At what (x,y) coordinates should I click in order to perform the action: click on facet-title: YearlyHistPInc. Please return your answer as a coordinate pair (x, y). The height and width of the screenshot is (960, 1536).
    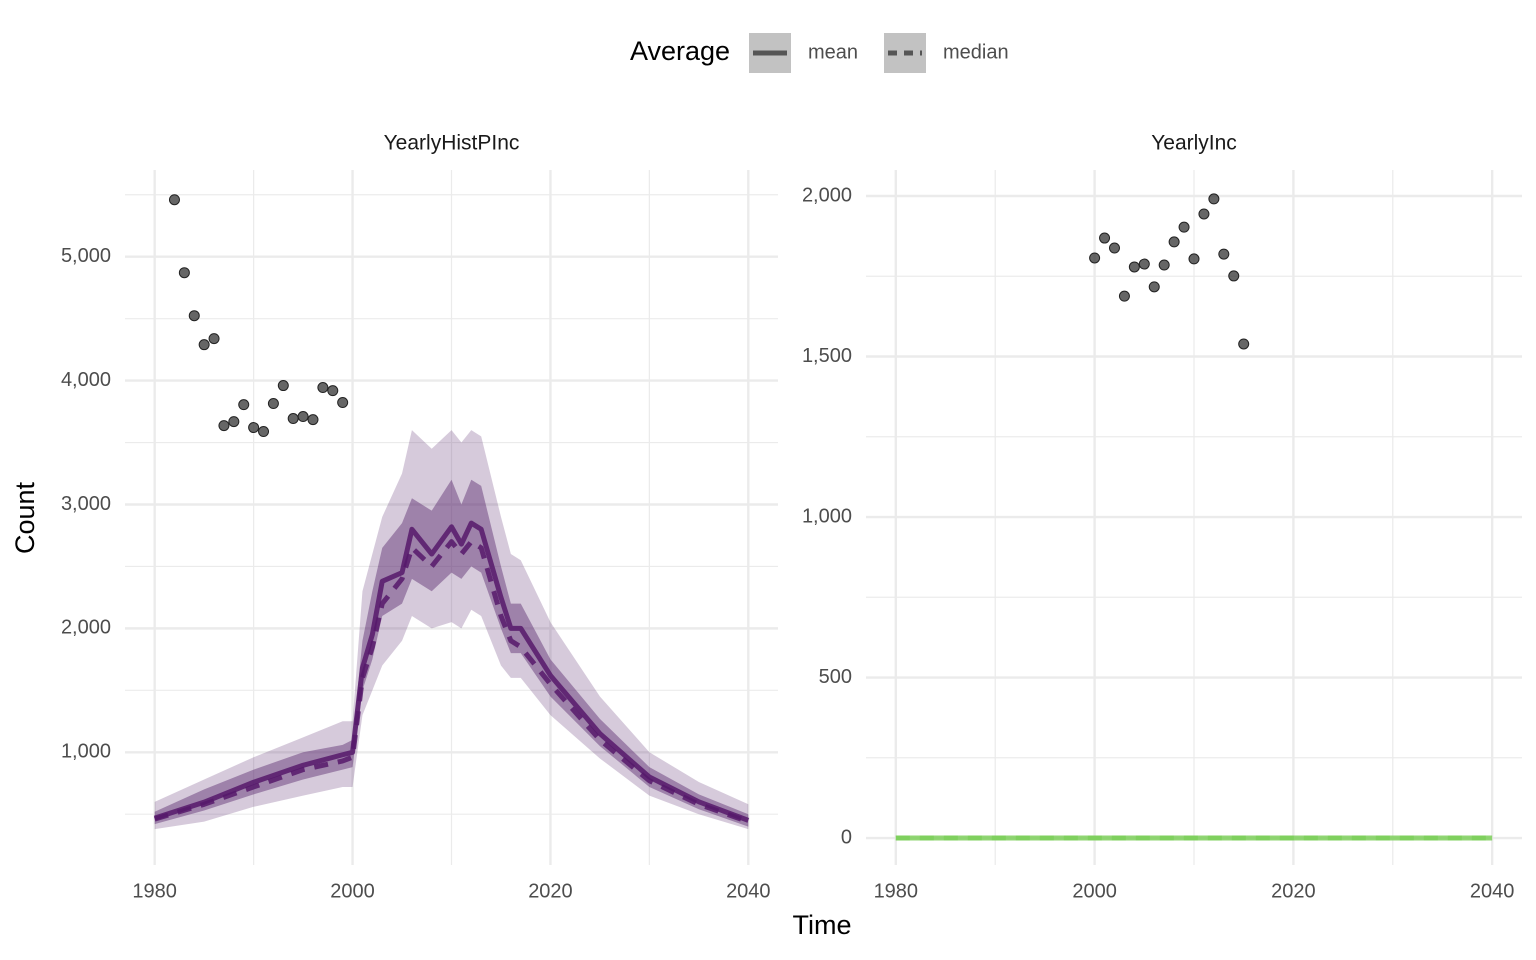
    Looking at the image, I should click on (452, 143).